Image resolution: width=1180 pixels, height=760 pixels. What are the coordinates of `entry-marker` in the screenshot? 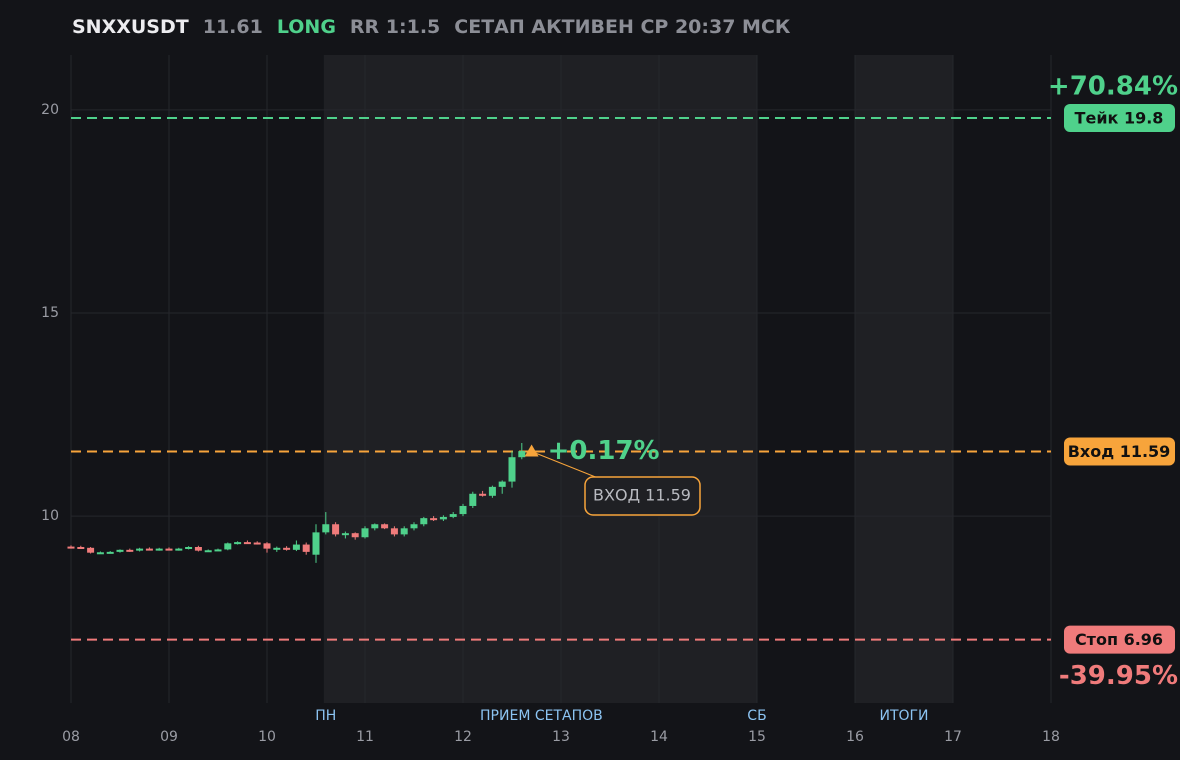 It's located at (531, 450).